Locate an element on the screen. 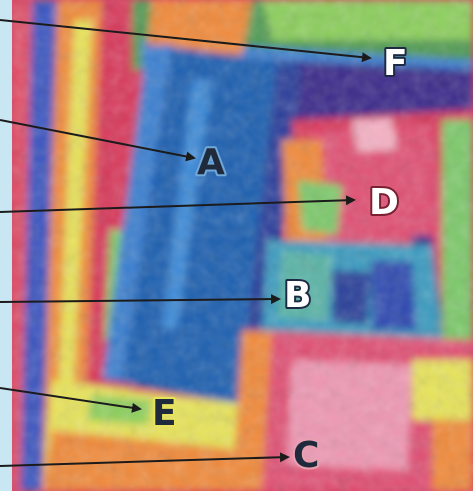  arrow-d is located at coordinates (178, 204).